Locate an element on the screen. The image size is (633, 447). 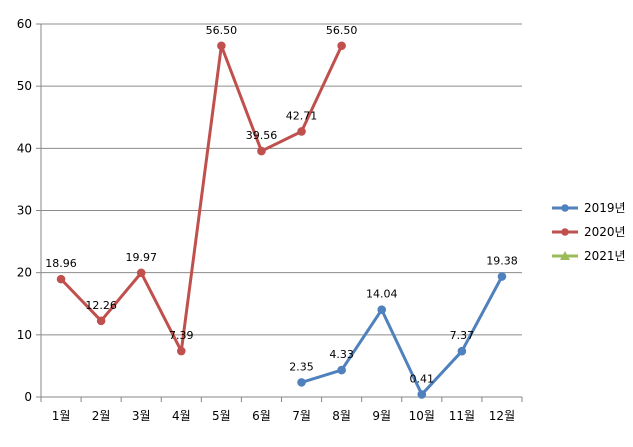
x-tick-label: 10월 is located at coordinates (422, 416).